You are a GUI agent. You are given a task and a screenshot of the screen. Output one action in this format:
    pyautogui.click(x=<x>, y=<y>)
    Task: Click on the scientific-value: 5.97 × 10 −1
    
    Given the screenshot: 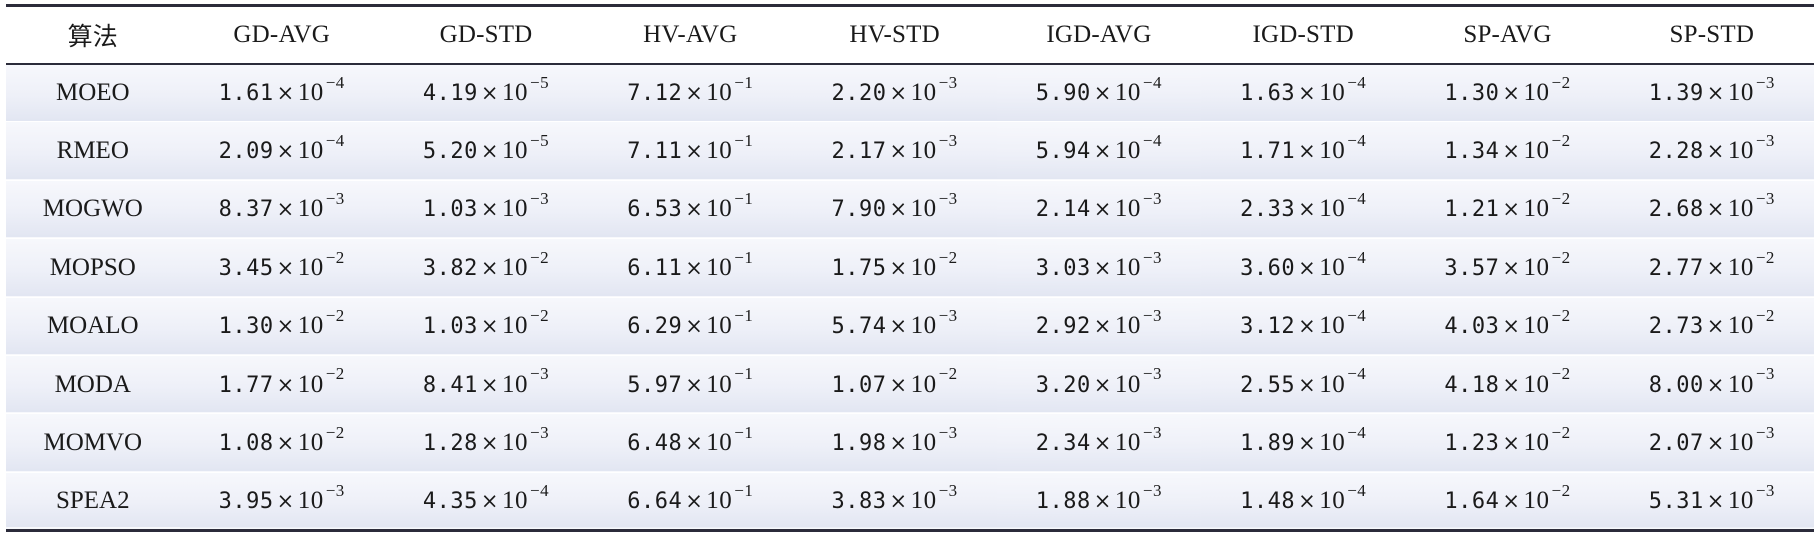 What is the action you would take?
    pyautogui.click(x=690, y=381)
    